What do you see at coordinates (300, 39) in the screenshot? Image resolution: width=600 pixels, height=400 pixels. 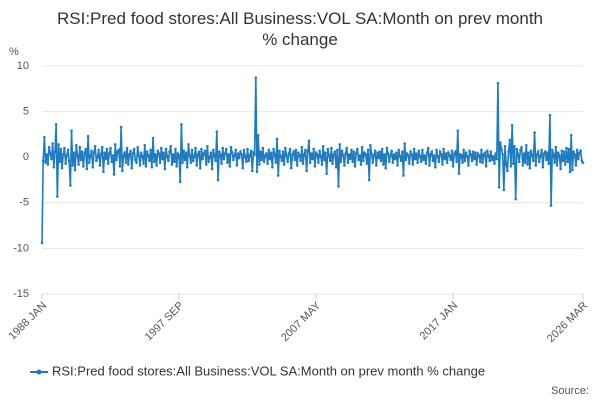 I see `chart-title-line: % change` at bounding box center [300, 39].